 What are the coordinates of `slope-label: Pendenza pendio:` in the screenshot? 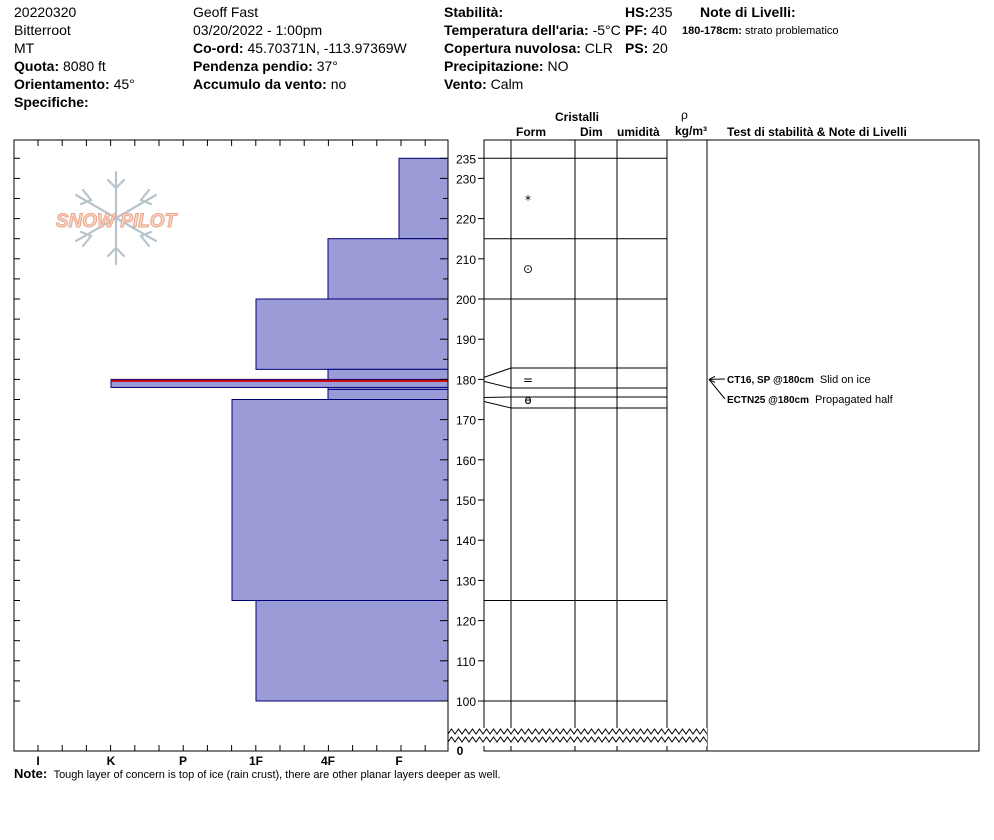 It's located at (253, 66).